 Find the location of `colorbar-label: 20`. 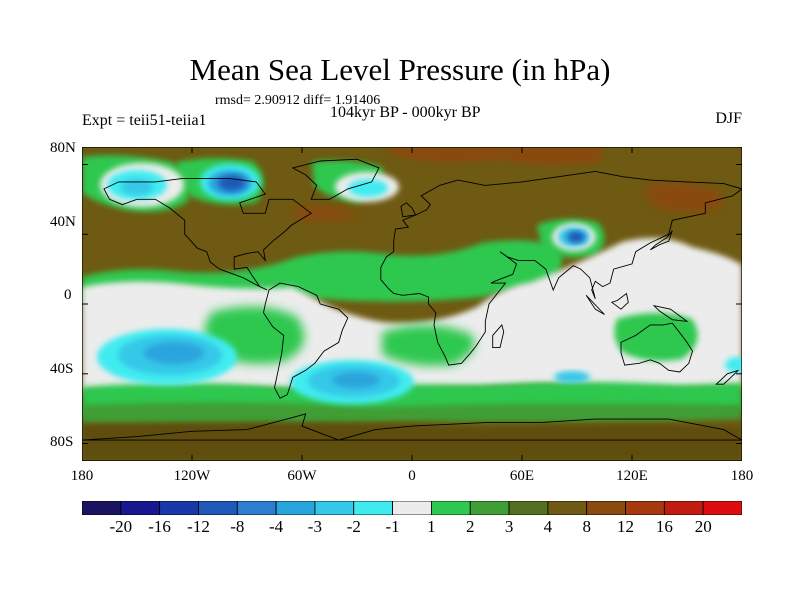

colorbar-label: 20 is located at coordinates (703, 526).